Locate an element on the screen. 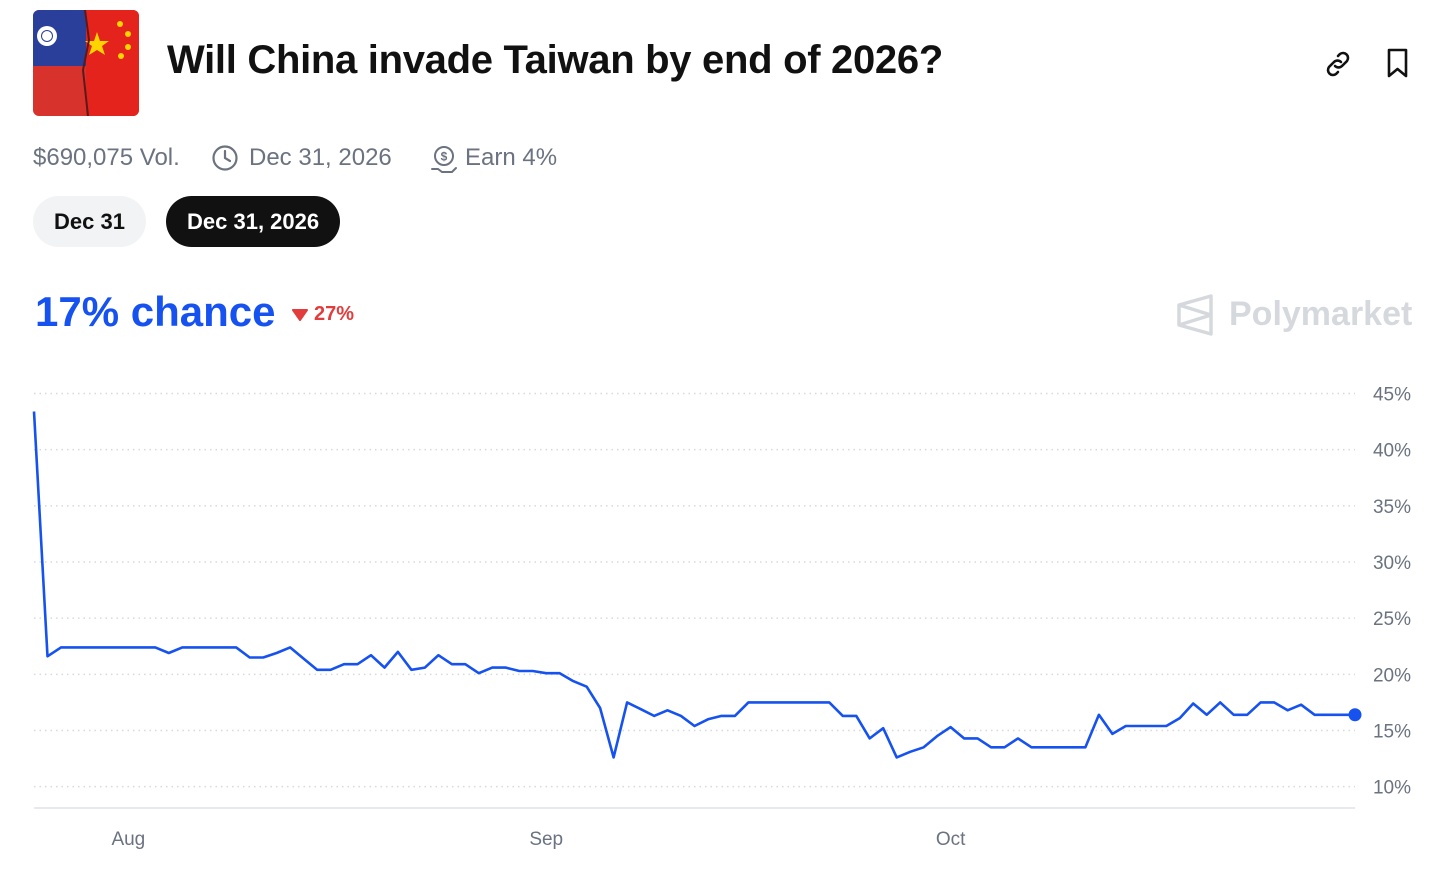 The height and width of the screenshot is (871, 1456). down-arrow is located at coordinates (300, 315).